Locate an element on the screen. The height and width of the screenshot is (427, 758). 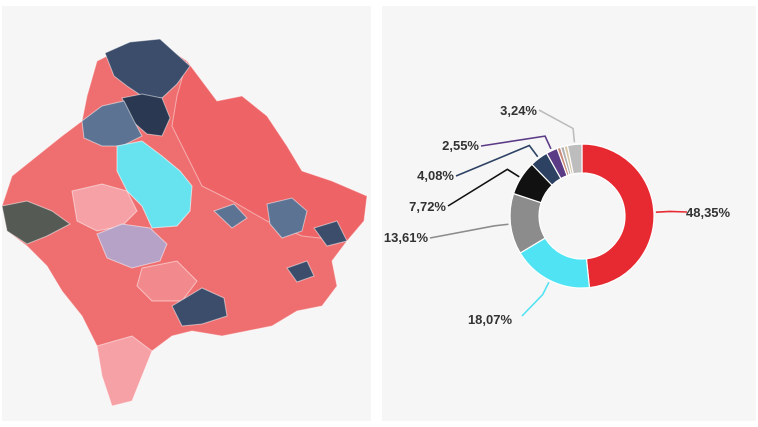
map-region-southeast-small-navy is located at coordinates (300, 271).